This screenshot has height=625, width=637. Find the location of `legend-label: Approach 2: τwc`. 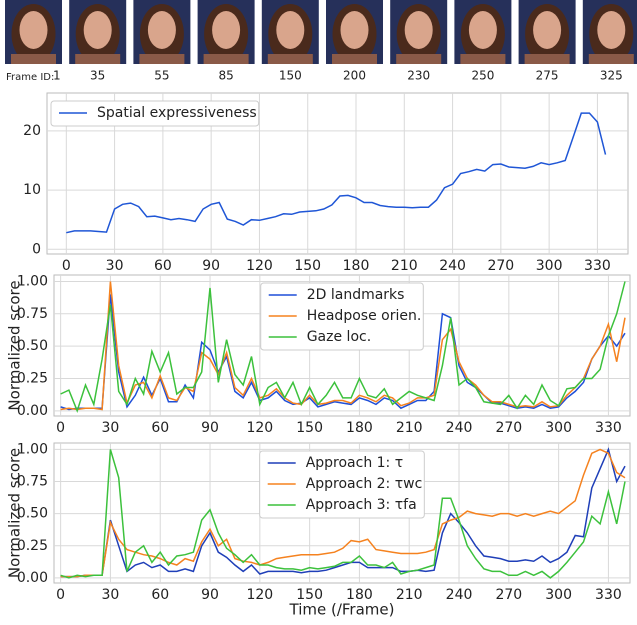

legend-label: Approach 2: τwc is located at coordinates (364, 484).